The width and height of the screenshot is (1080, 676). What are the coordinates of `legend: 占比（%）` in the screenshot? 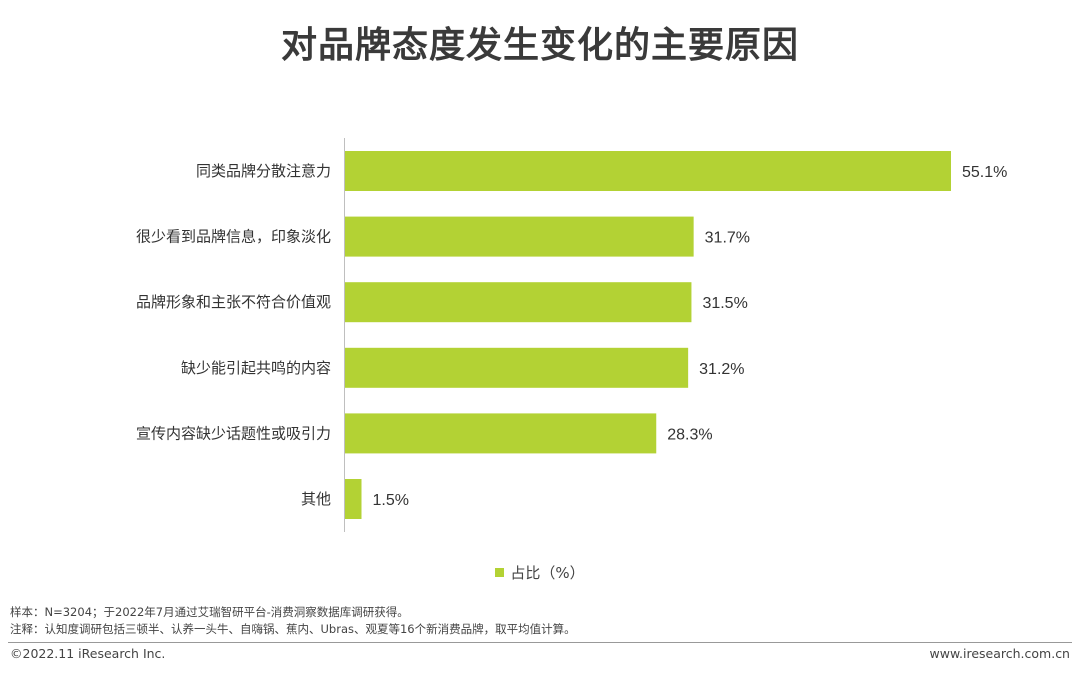 It's located at (540, 572).